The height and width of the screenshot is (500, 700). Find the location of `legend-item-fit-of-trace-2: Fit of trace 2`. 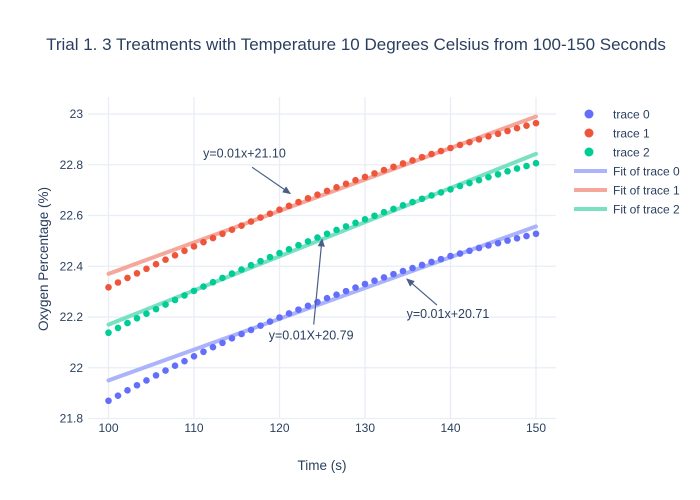

legend-item-fit-of-trace-2: Fit of trace 2 is located at coordinates (627, 210).